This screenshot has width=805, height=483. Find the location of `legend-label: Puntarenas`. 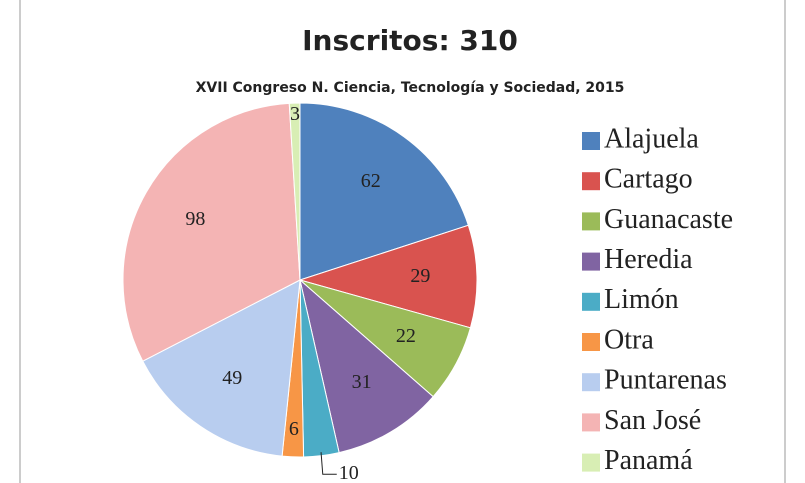

legend-label: Puntarenas is located at coordinates (665, 380).